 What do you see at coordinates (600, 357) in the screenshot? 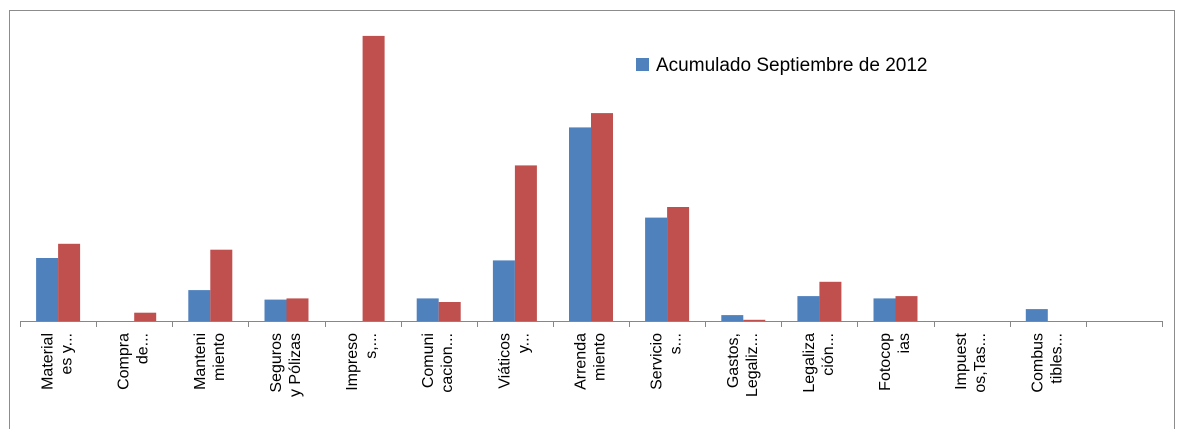
I see `category-label-8-line-2: miento` at bounding box center [600, 357].